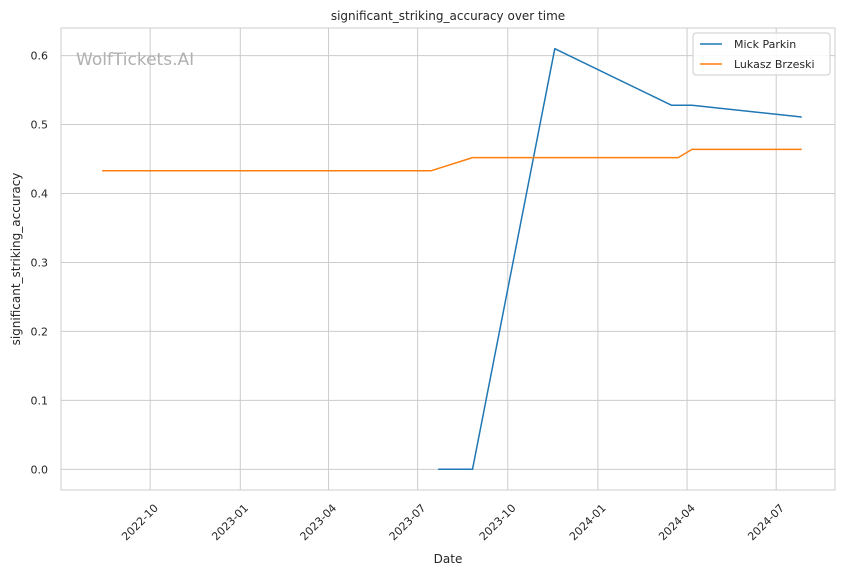  What do you see at coordinates (135, 60) in the screenshot?
I see `watermark: WolfTickets.AI` at bounding box center [135, 60].